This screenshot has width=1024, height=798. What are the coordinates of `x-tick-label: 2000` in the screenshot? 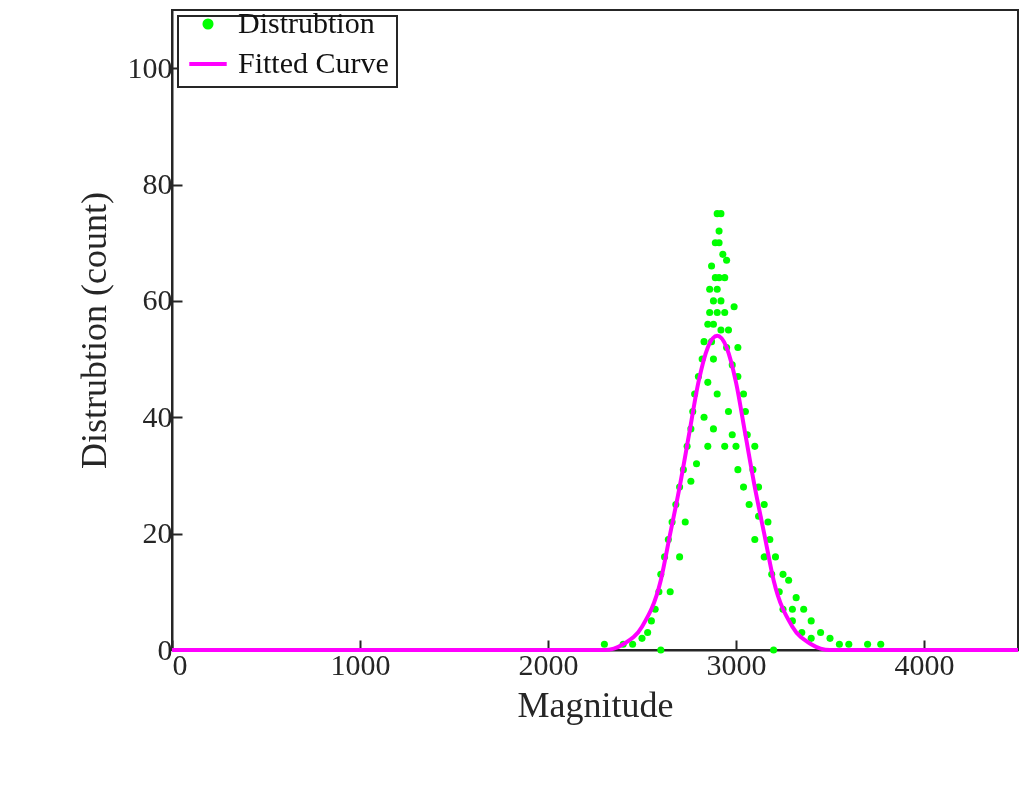 It's located at (548, 664).